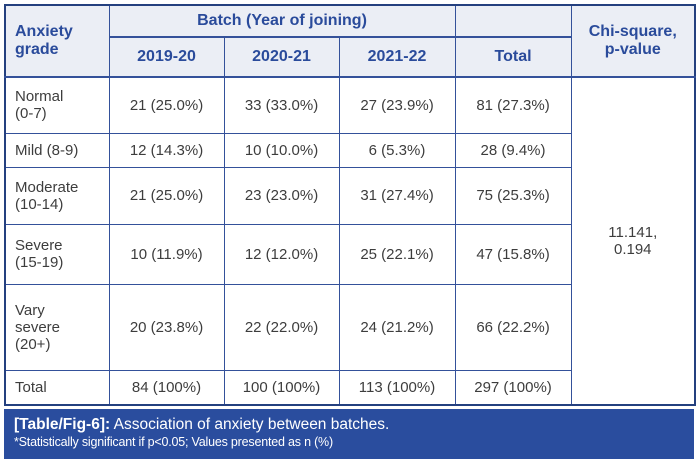 The height and width of the screenshot is (464, 698). Describe the element at coordinates (513, 105) in the screenshot. I see `total-cell: 81 (27.3%)` at that location.